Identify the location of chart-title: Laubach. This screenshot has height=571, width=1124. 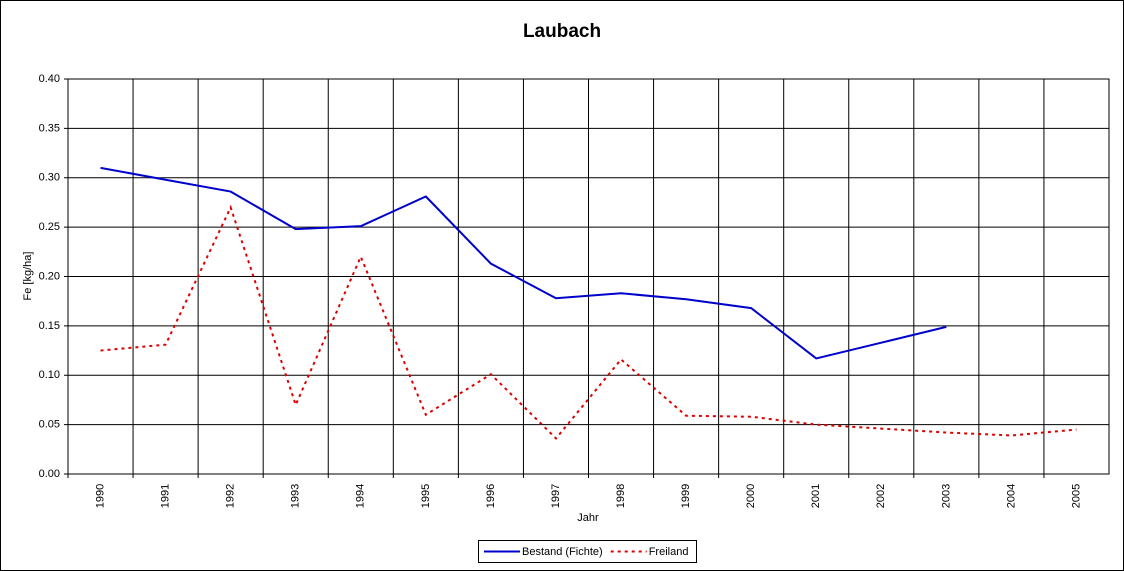
(562, 31).